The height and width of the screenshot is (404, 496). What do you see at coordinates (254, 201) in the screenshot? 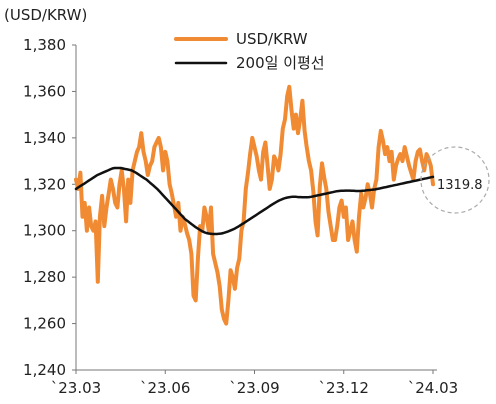
I see `ma200-line` at bounding box center [254, 201].